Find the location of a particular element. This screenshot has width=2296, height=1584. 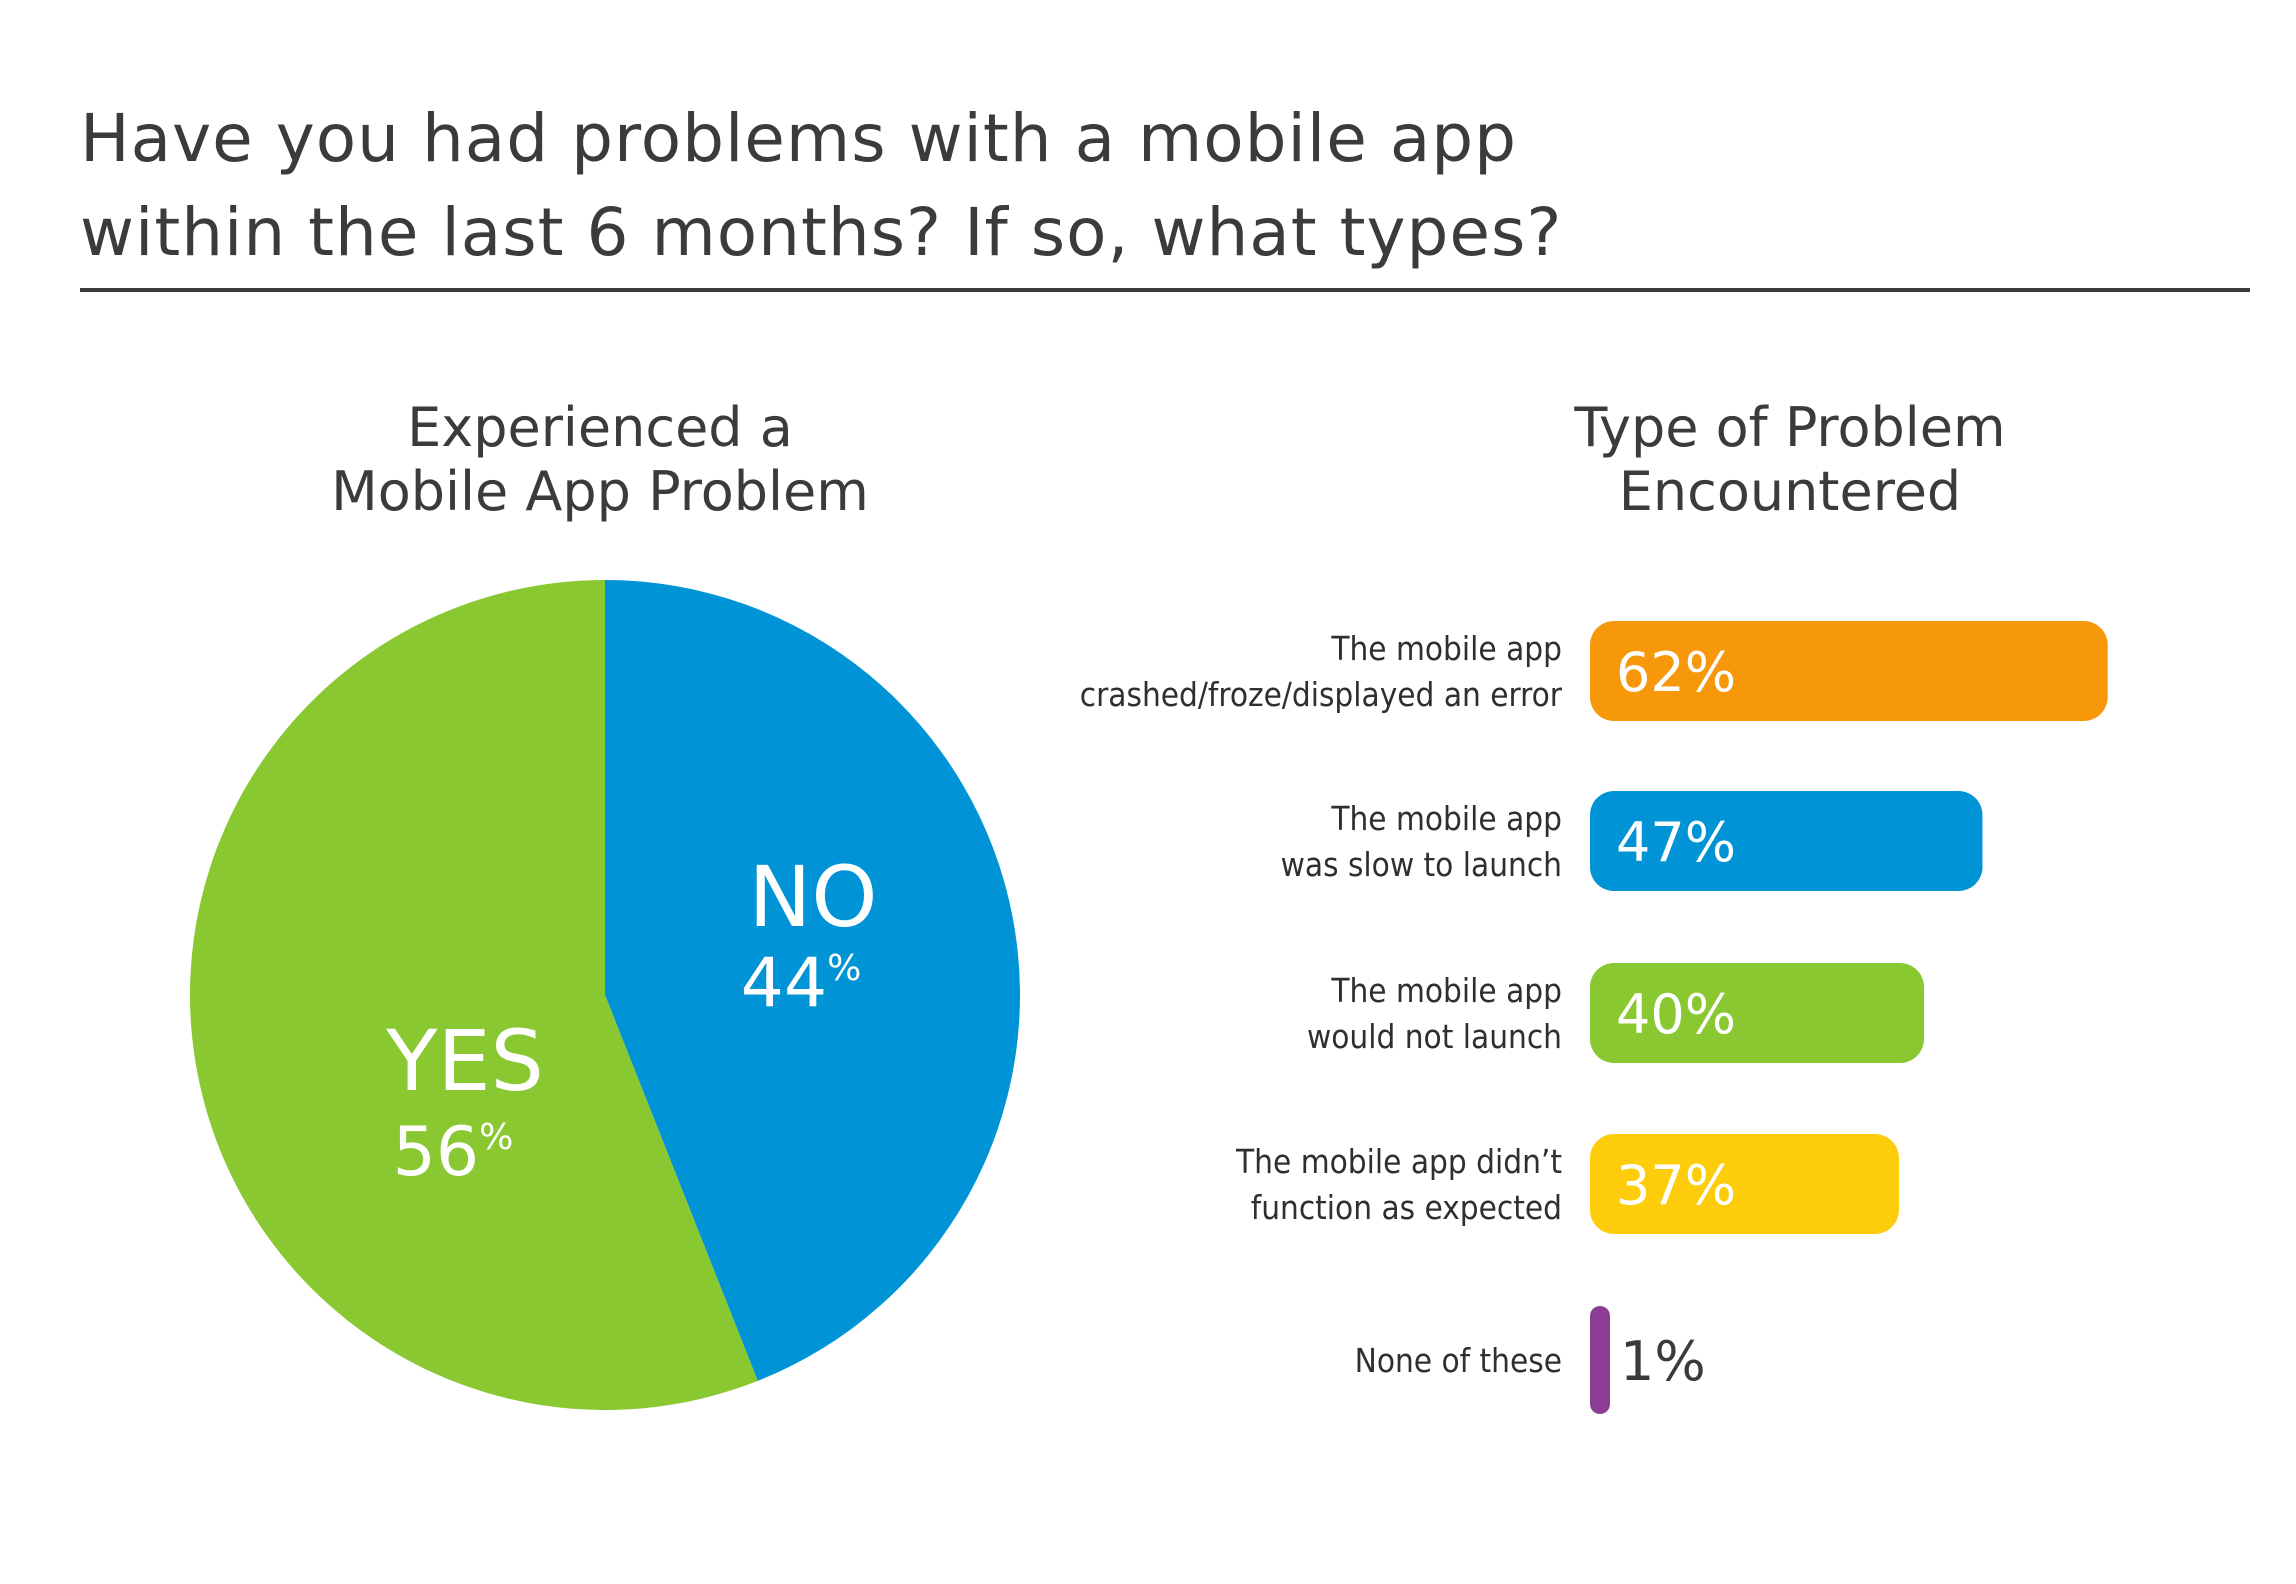

pie-title-line-1: Experienced a is located at coordinates (600, 427).